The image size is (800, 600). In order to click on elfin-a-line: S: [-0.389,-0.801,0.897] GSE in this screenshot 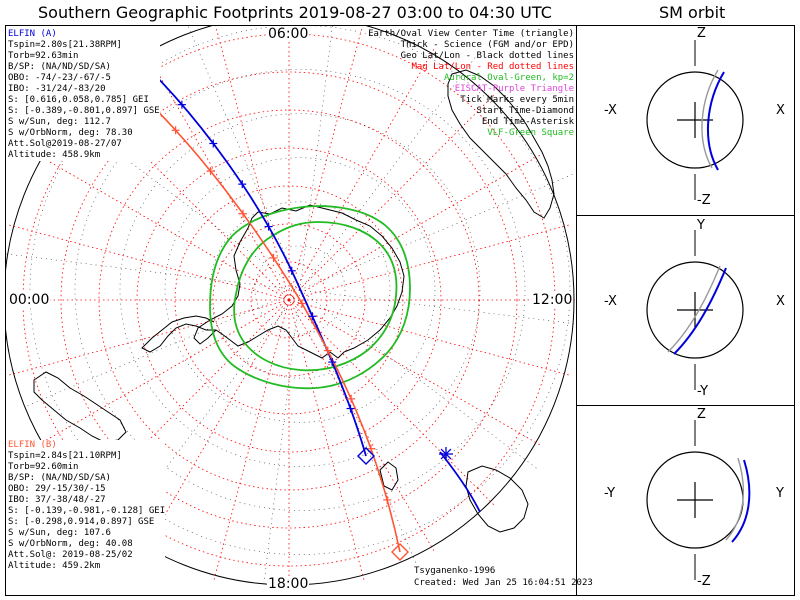, I will do `click(84, 111)`.